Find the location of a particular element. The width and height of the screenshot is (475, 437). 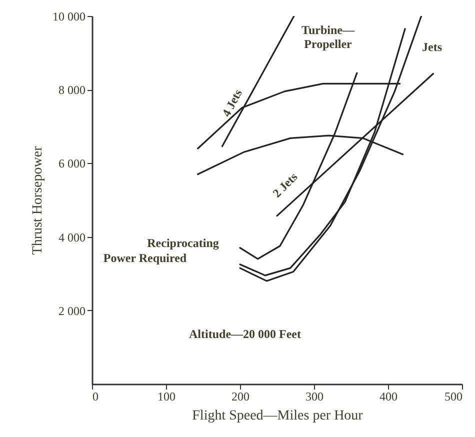

x-tick-label: 300 is located at coordinates (315, 397).